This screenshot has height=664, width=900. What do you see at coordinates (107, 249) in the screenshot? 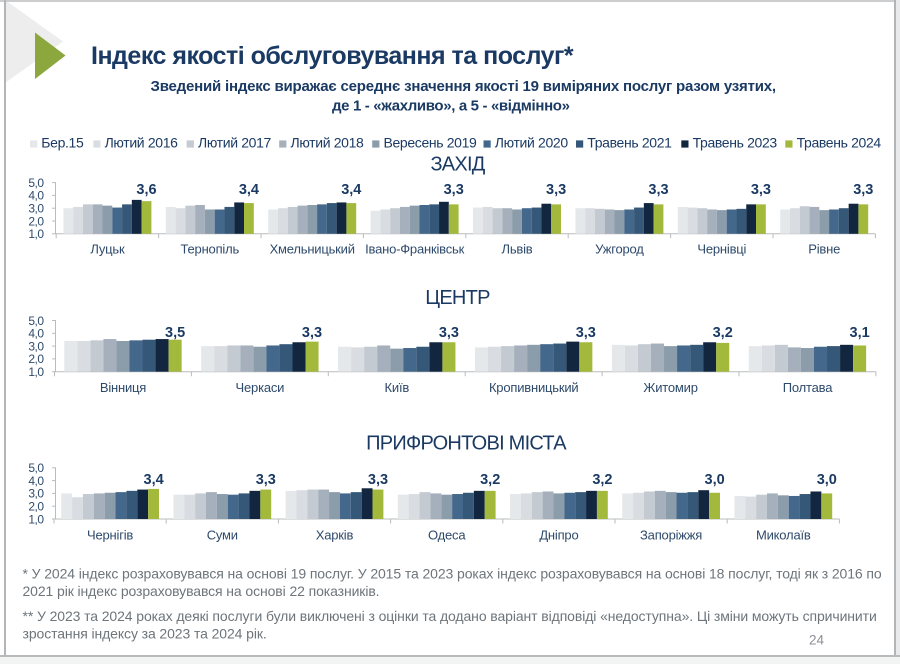
I see `svg-text: Луцьк` at bounding box center [107, 249].